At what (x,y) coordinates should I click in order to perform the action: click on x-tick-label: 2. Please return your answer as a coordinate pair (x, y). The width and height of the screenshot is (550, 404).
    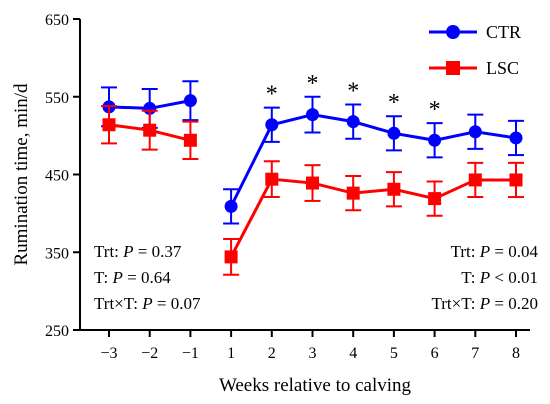
    Looking at the image, I should click on (272, 353).